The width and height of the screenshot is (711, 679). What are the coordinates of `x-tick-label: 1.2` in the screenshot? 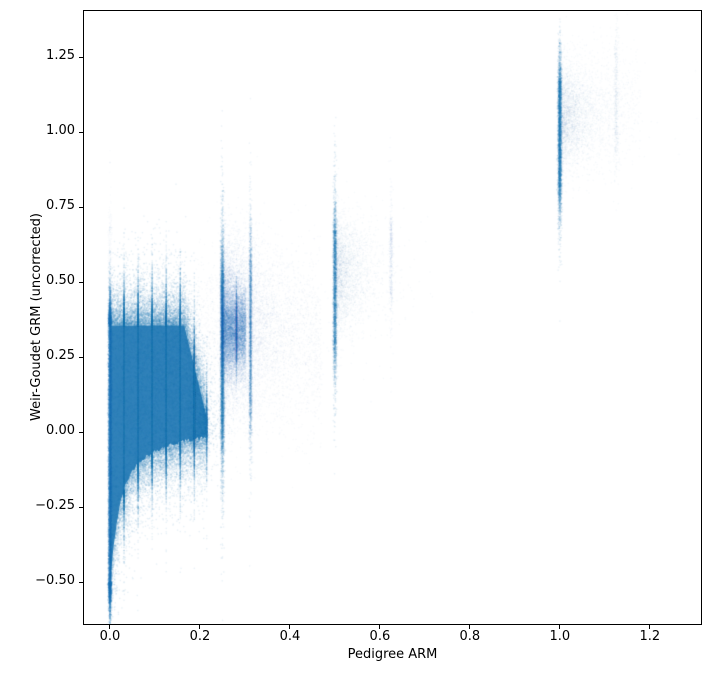 It's located at (650, 636).